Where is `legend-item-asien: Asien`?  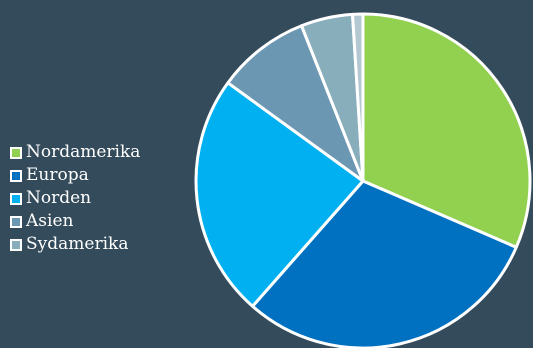 legend-item-asien: Asien is located at coordinates (75, 221).